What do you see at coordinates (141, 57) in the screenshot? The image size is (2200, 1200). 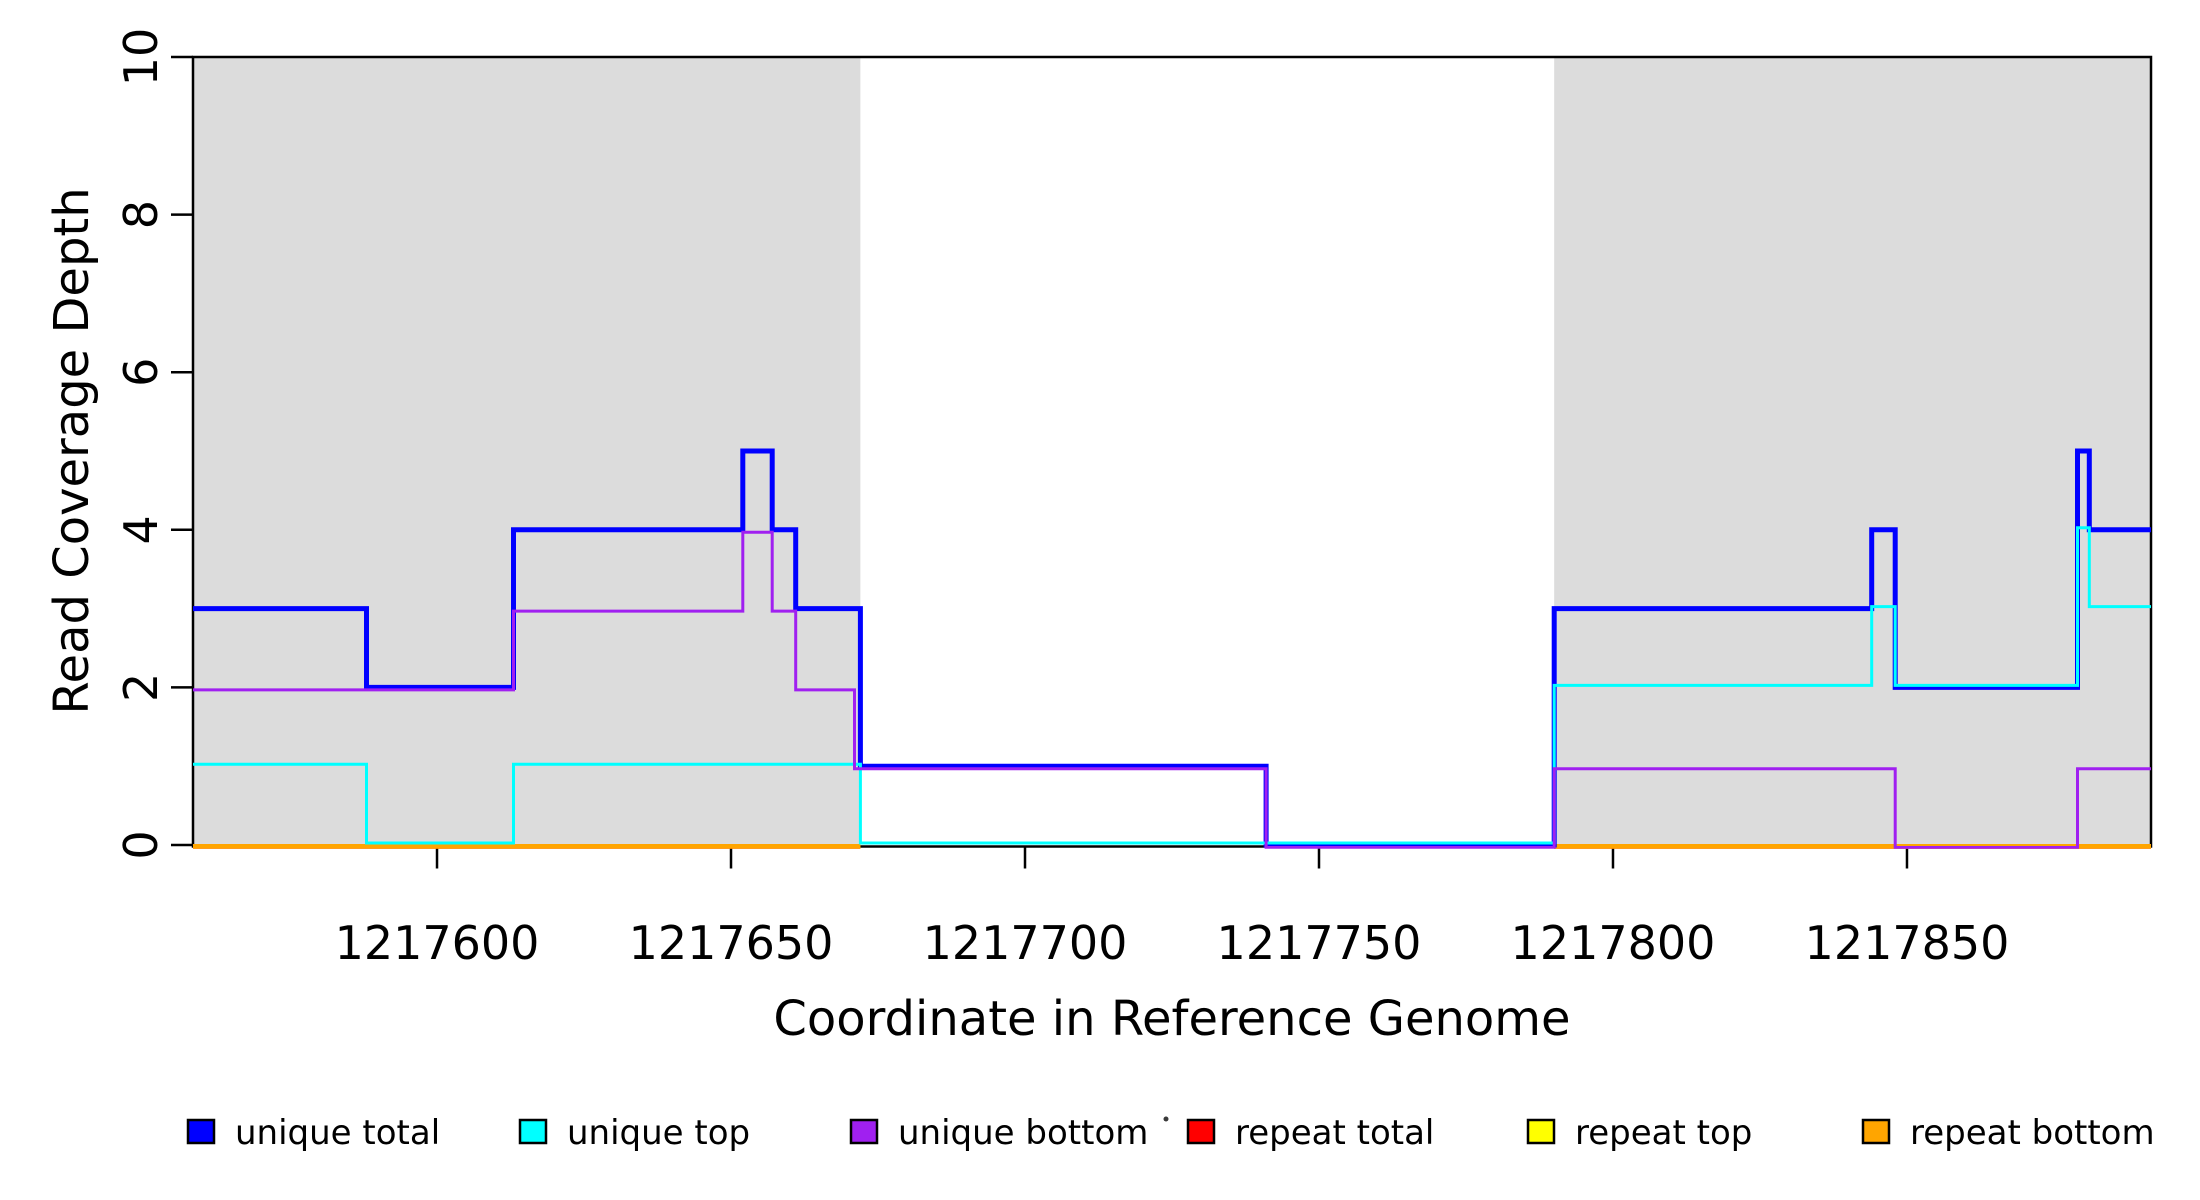 I see `y-tick-label-10: 10` at bounding box center [141, 57].